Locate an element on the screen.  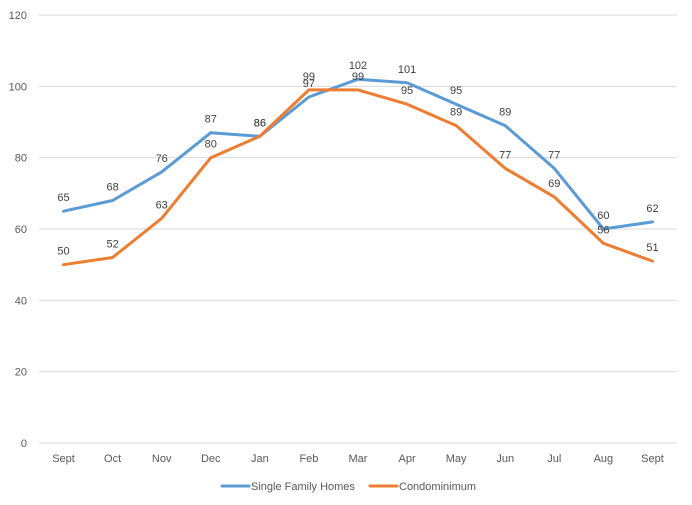
data-label: 63 is located at coordinates (162, 205).